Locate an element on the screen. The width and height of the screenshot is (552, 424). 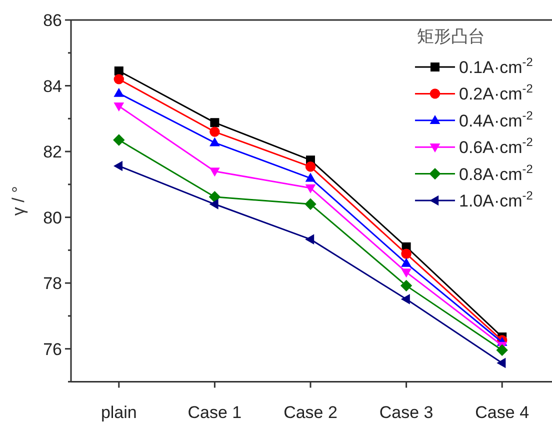
y-tick-label: 84 is located at coordinates (52, 86).